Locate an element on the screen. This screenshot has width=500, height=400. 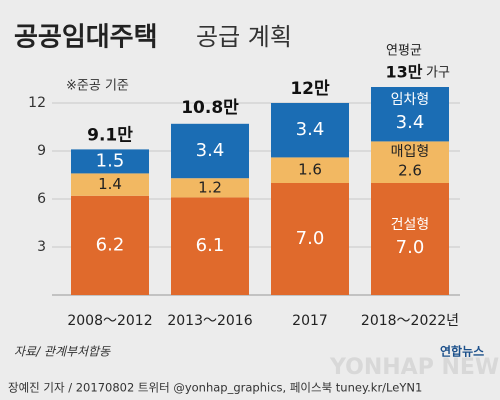
value-label: 1.4 is located at coordinates (110, 184).